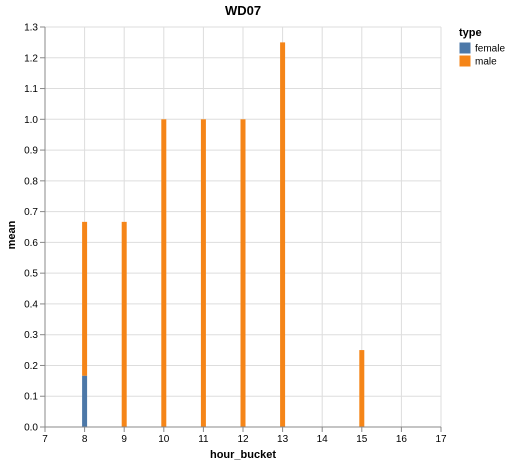  What do you see at coordinates (12, 234) in the screenshot?
I see `y-axis-title: mean` at bounding box center [12, 234].